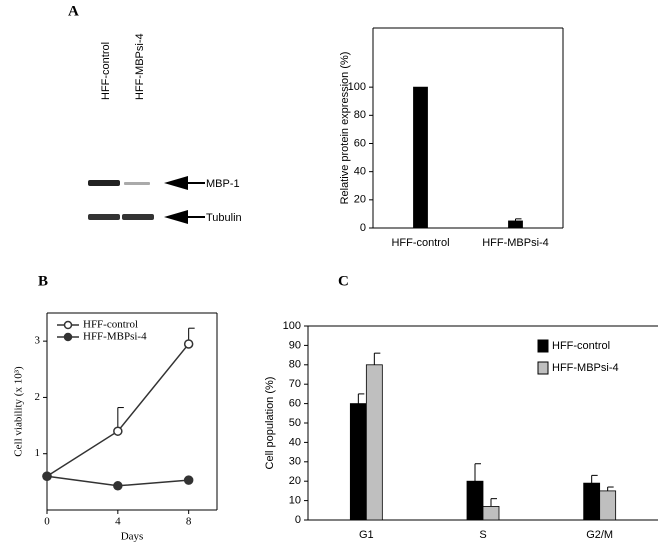 This screenshot has width=661, height=545. What do you see at coordinates (295, 423) in the screenshot?
I see `y-tick-label: 50` at bounding box center [295, 423].